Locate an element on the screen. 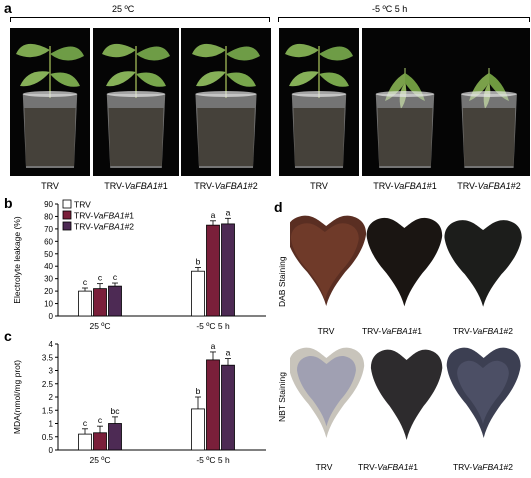 This screenshot has width=531, height=478. y-tick-label: 80 is located at coordinates (48, 216).